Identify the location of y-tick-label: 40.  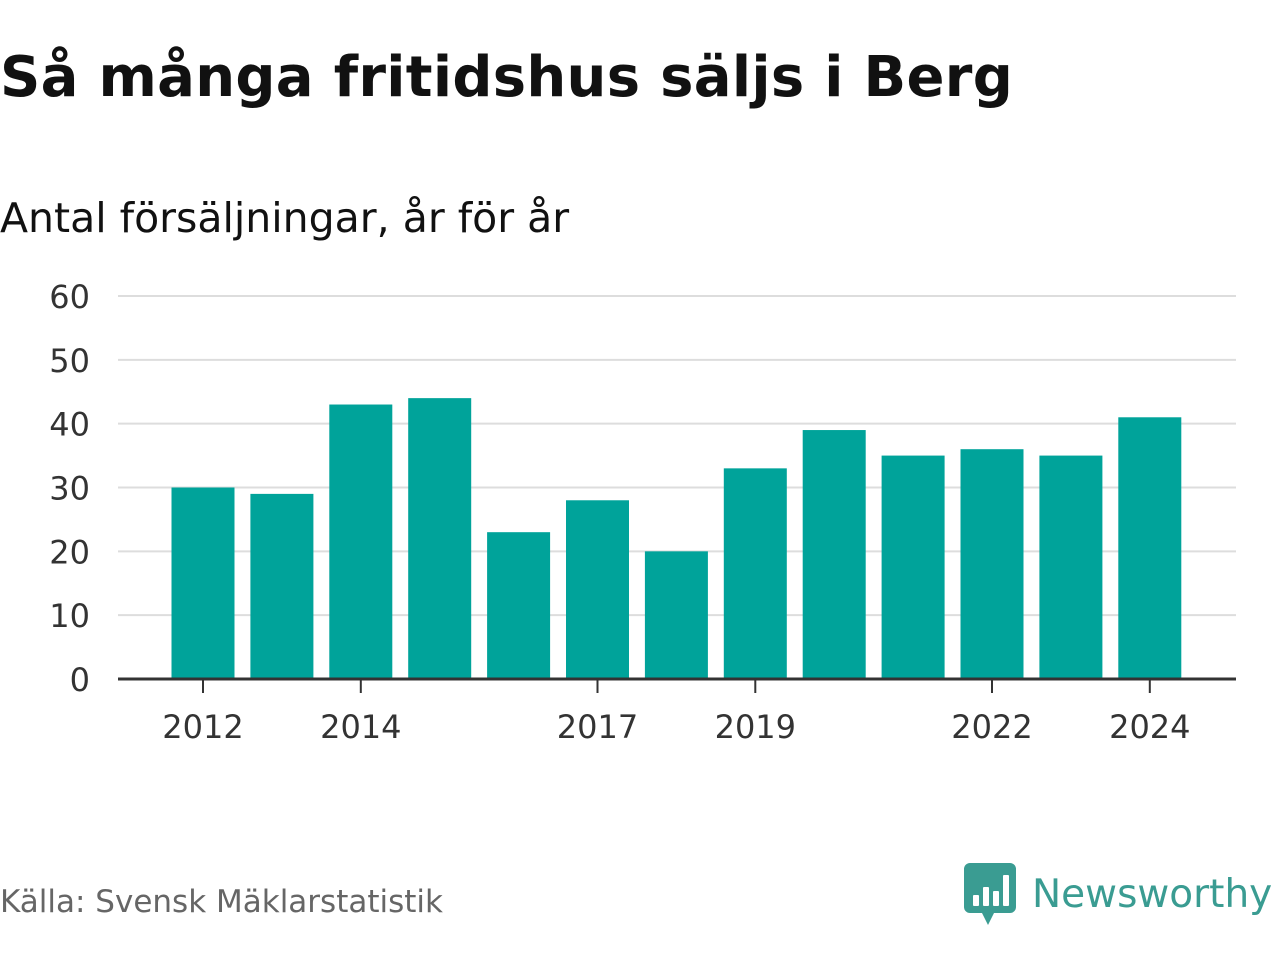
(69, 425).